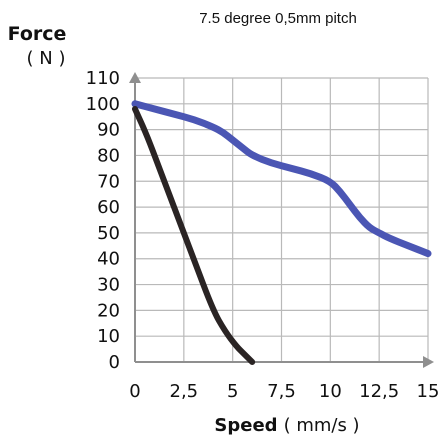 The height and width of the screenshot is (441, 442). What do you see at coordinates (108, 207) in the screenshot?
I see `y-tick-label: 60` at bounding box center [108, 207].